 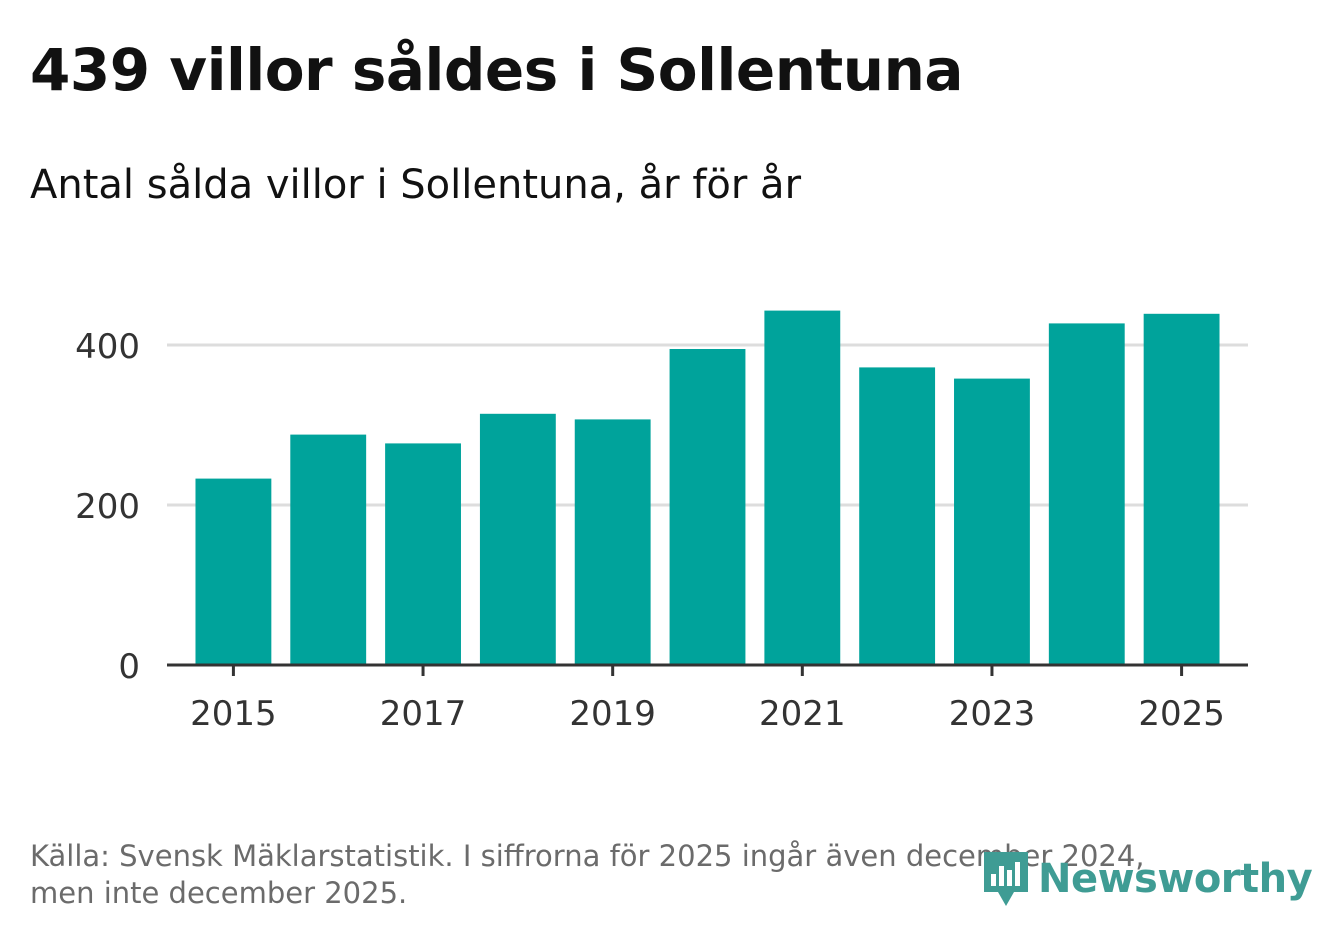 What do you see at coordinates (1181, 714) in the screenshot?
I see `x-tick-label-2025: 2025` at bounding box center [1181, 714].